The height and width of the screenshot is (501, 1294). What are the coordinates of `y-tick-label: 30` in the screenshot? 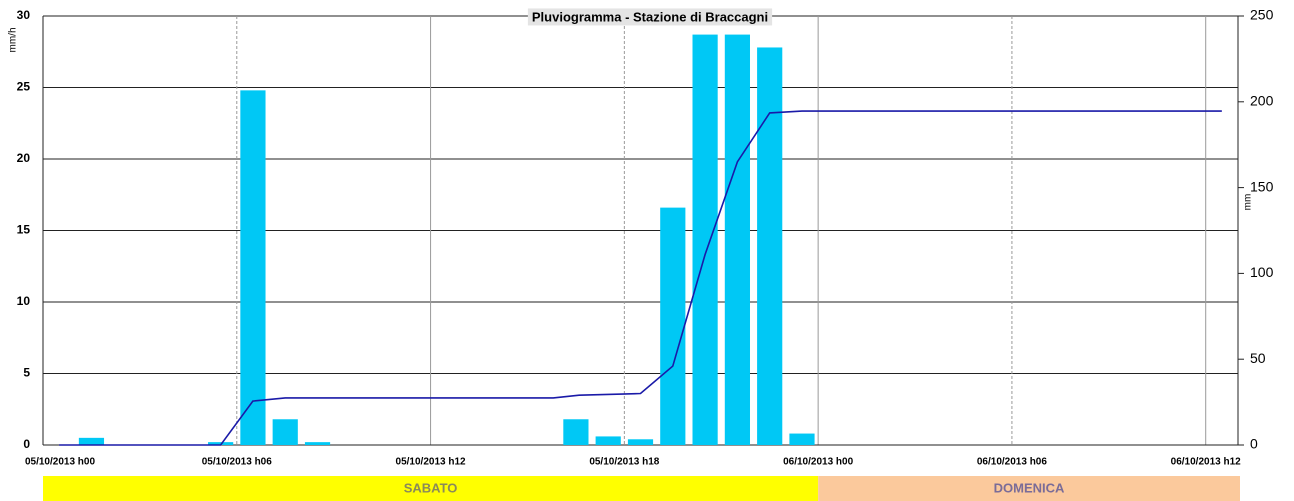 It's located at (24, 15).